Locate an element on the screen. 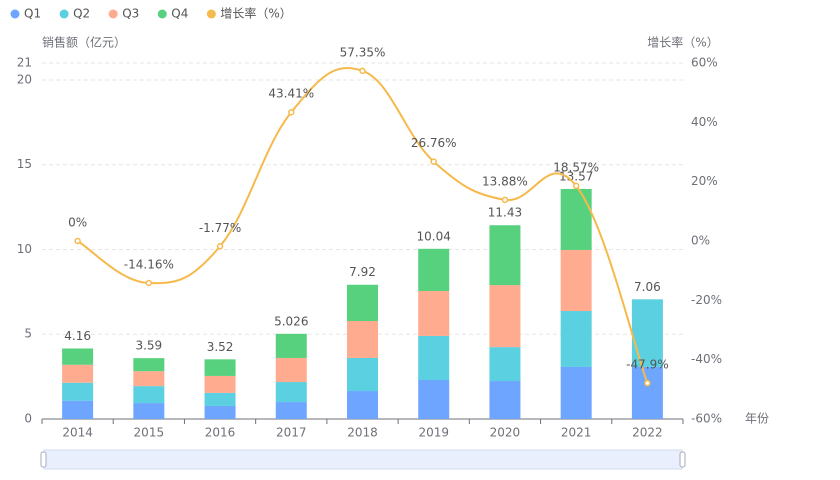 The image size is (840, 480). y2-tick-label: 40% is located at coordinates (704, 122).